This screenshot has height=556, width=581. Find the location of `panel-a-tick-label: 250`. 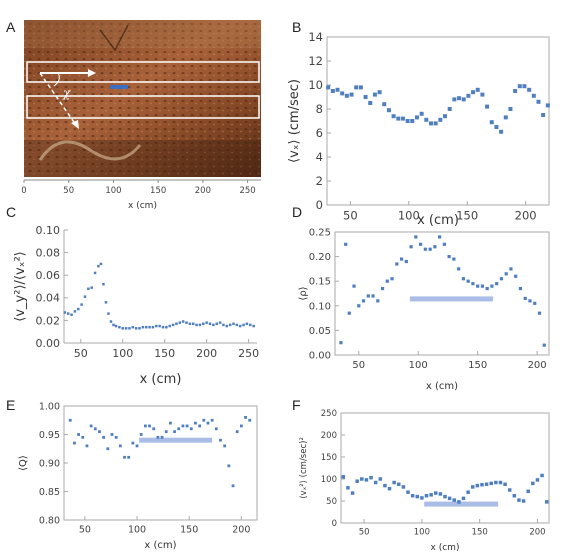

panel-a-tick-label: 250 is located at coordinates (247, 191).